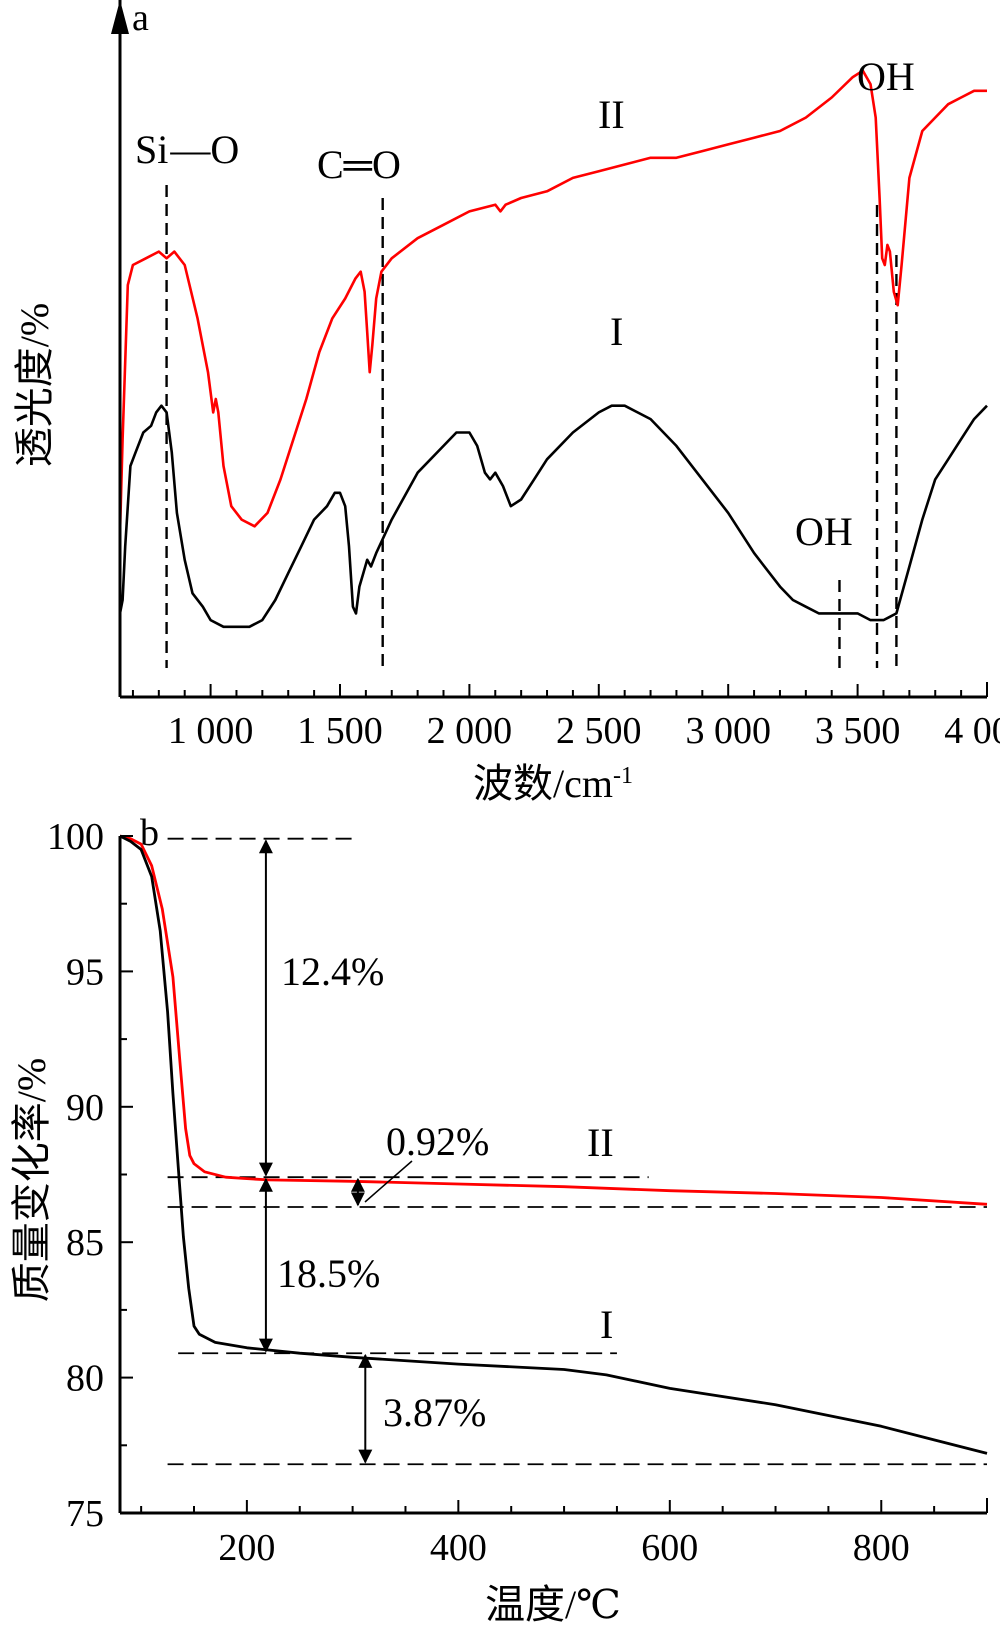 Image resolution: width=1000 pixels, height=1634 pixels. I want to click on annotation-12-4: 12.4%, so click(332, 971).